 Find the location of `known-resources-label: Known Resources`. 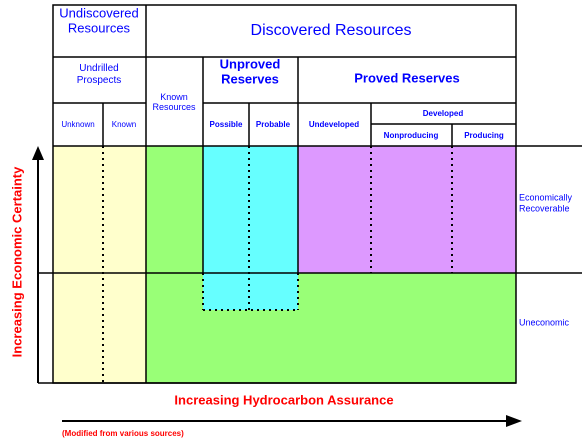

known-resources-label: Known Resources is located at coordinates (174, 102).